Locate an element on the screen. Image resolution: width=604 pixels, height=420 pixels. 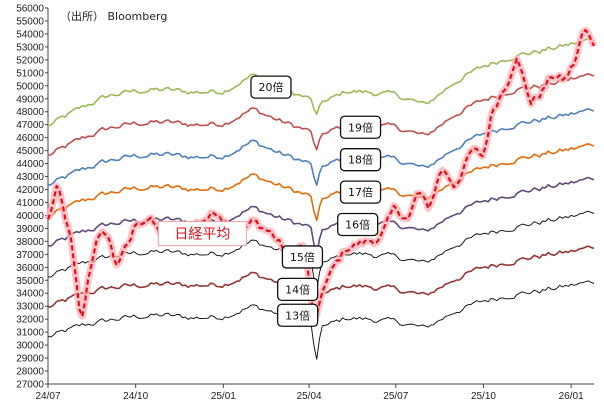
band-label: 18倍 is located at coordinates (360, 160).